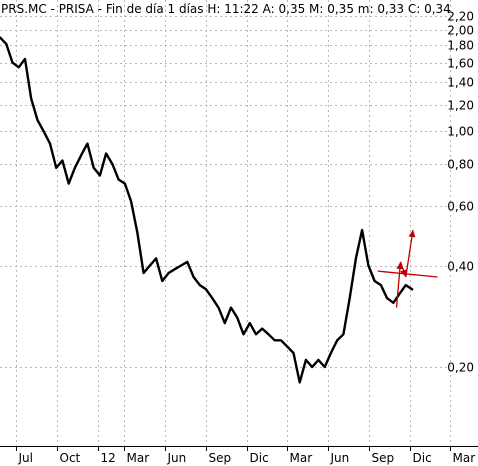 The width and height of the screenshot is (478, 466). I want to click on annotation-layer, so click(407, 268).